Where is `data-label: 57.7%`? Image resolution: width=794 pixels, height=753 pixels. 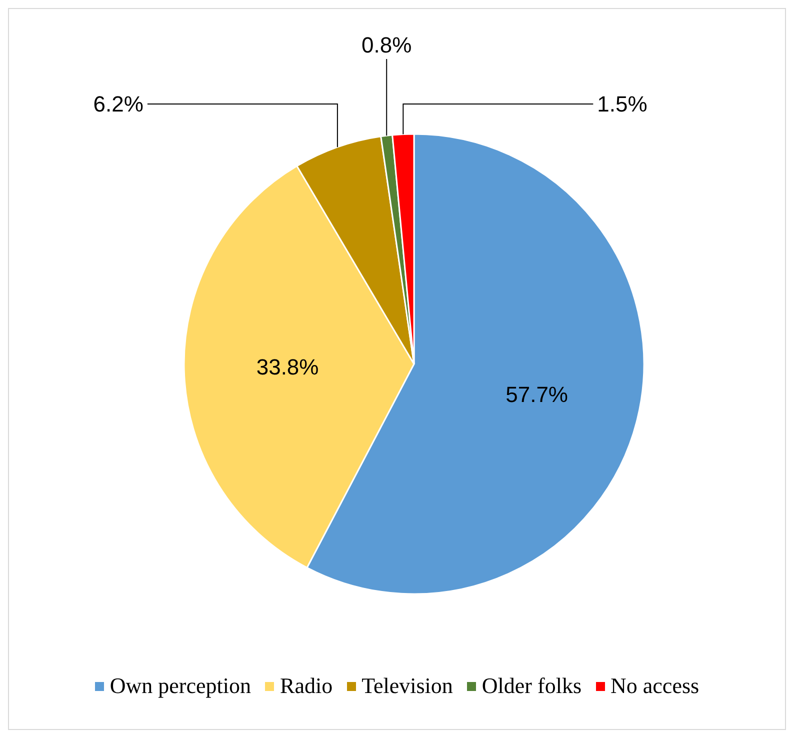
data-label: 57.7% is located at coordinates (537, 394).